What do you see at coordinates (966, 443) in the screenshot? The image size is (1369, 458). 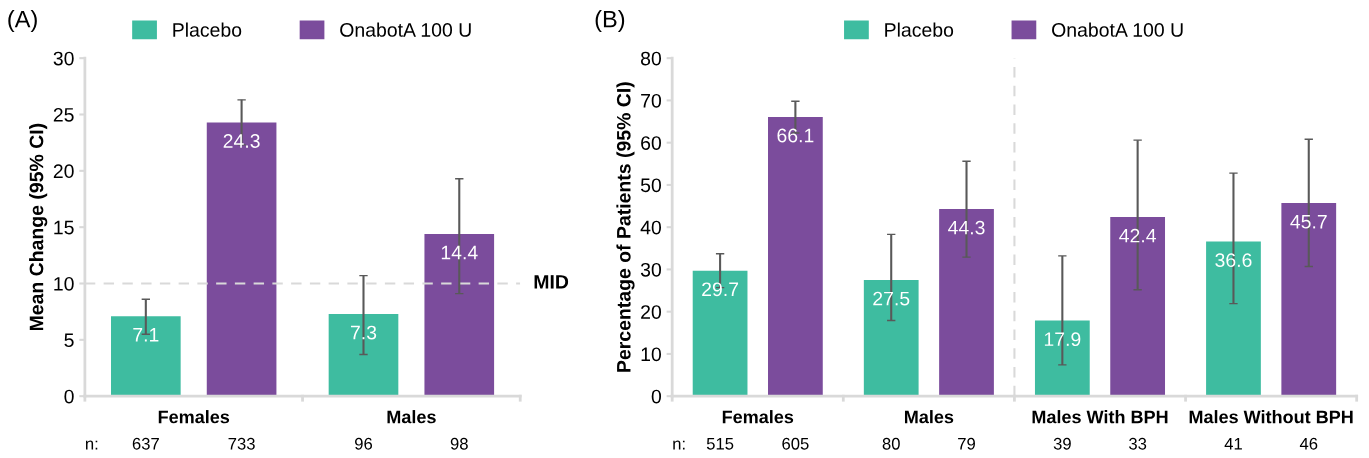 I see `text: 79` at bounding box center [966, 443].